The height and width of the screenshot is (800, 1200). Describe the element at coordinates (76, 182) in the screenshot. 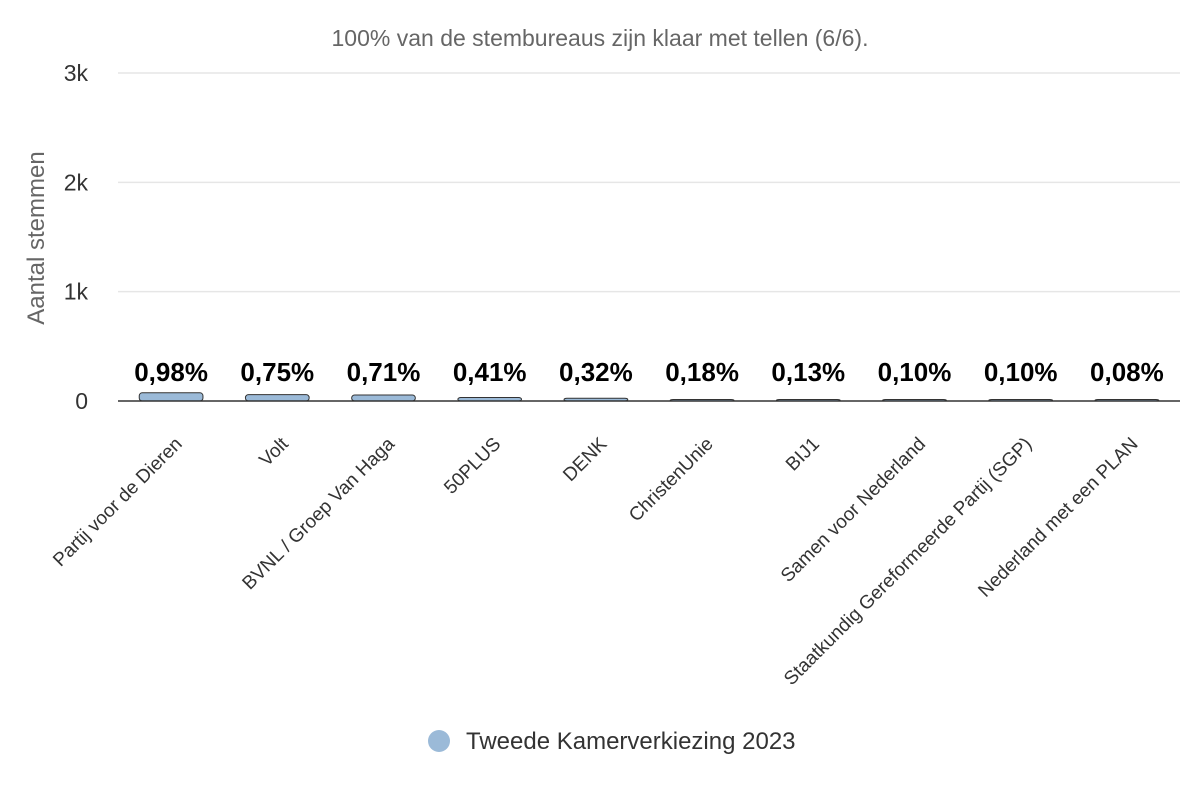

I see `y-tick-label: 2k` at that location.